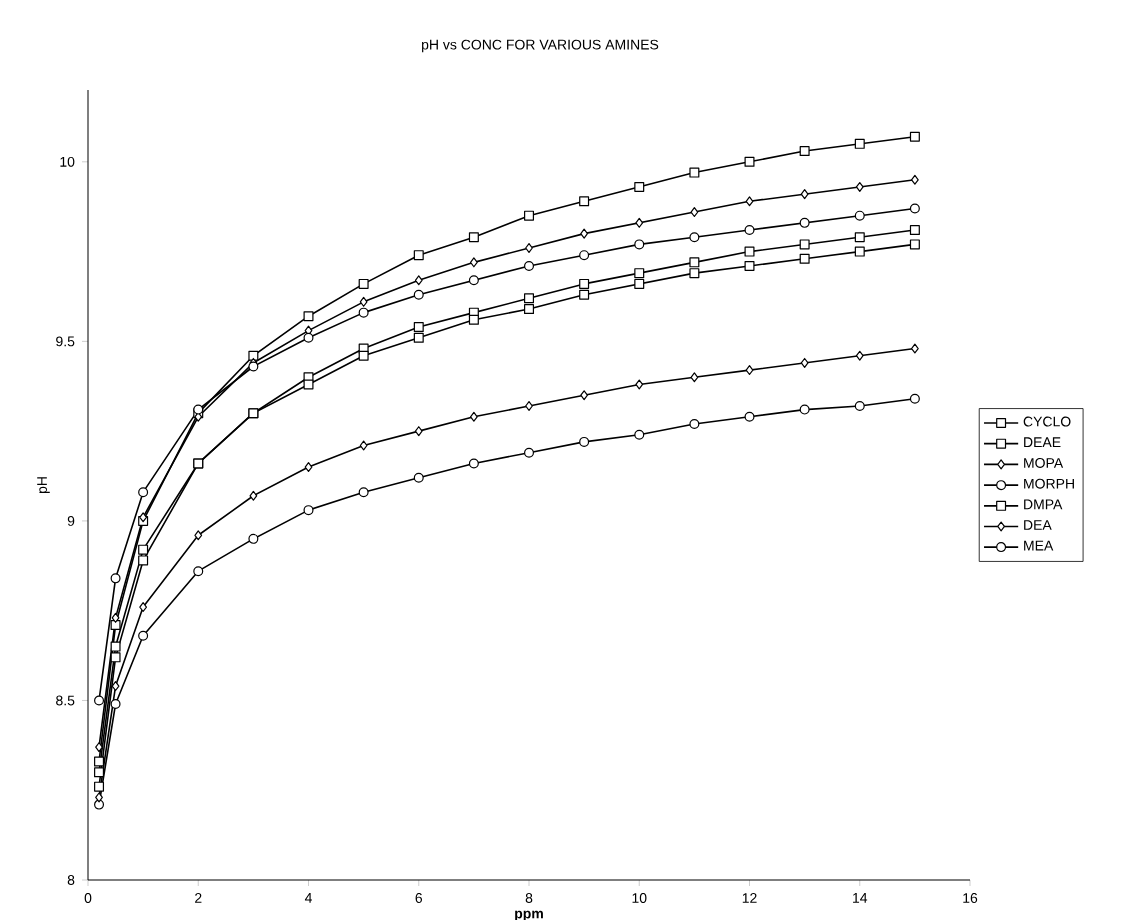 This screenshot has width=1122, height=920. What do you see at coordinates (65, 700) in the screenshot?
I see `y-tick-label: 8.5` at bounding box center [65, 700].